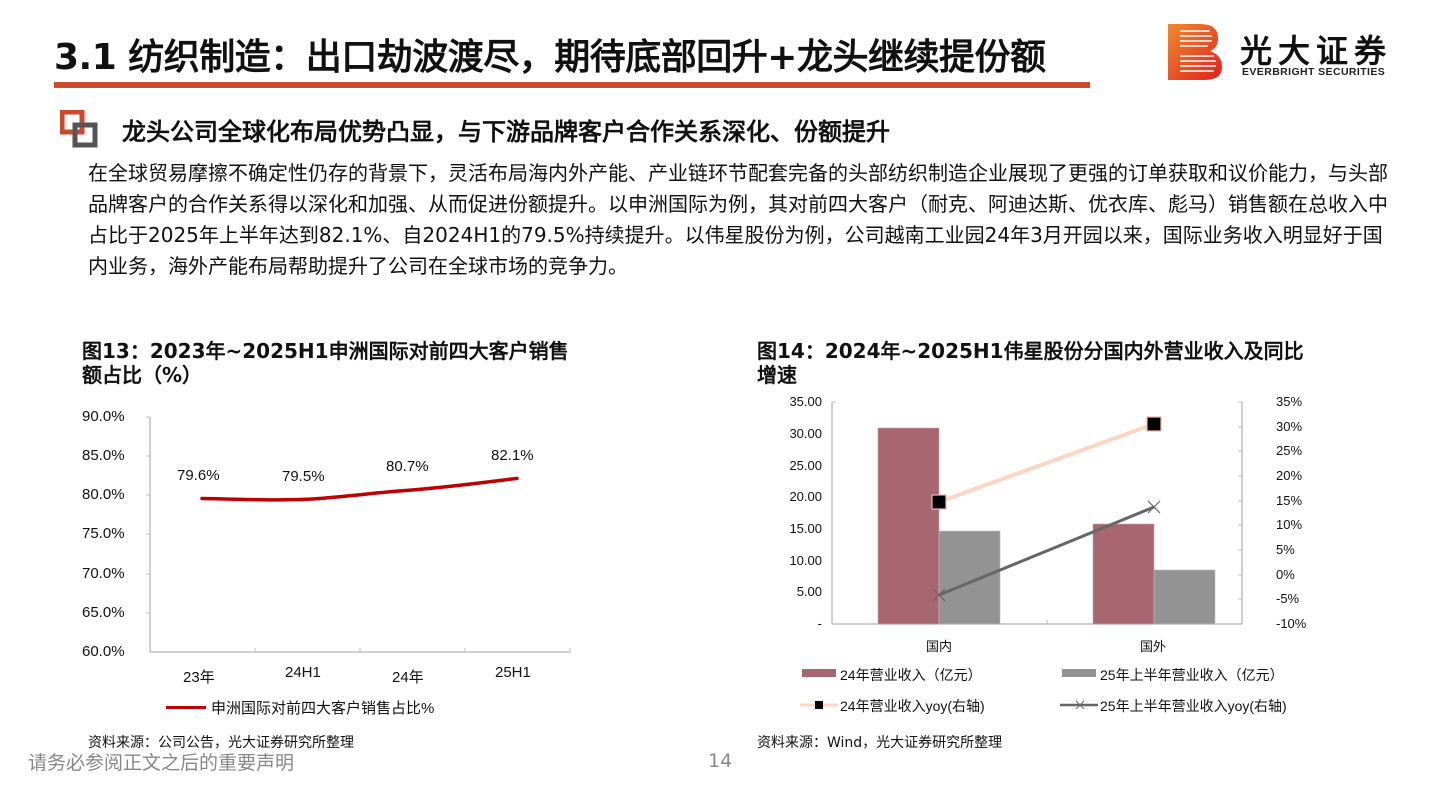 This screenshot has width=1440, height=810. What do you see at coordinates (805, 401) in the screenshot?
I see `chart14-ytick-left: 35.00` at bounding box center [805, 401].